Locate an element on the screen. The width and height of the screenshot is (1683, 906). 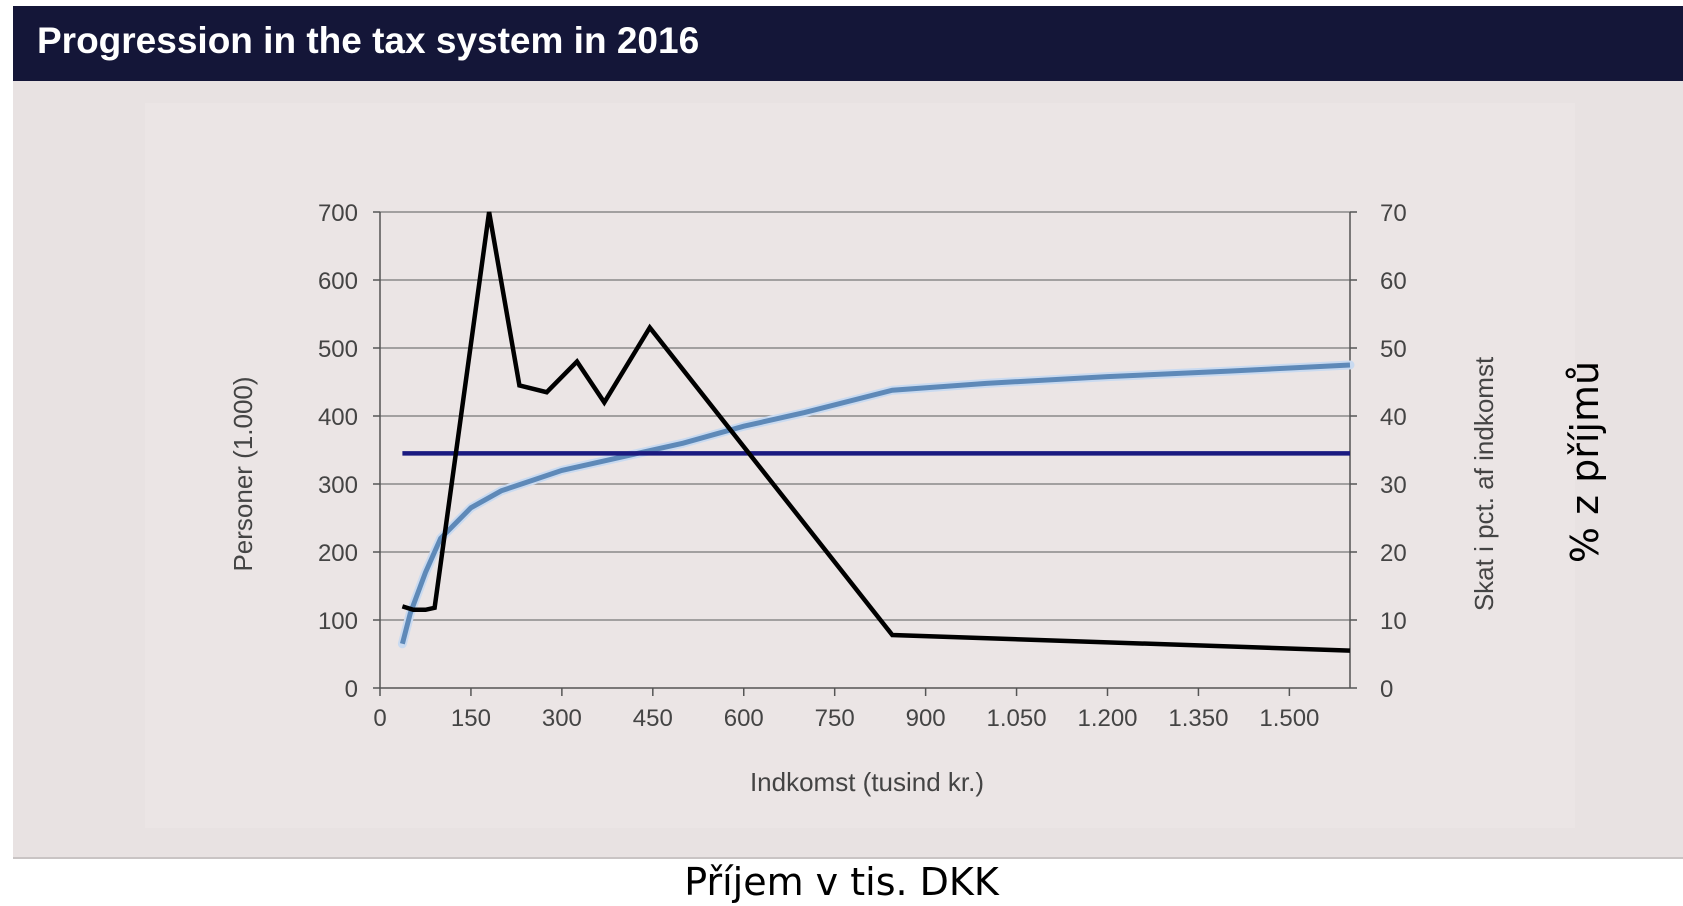
y-left-tick-label: 0 is located at coordinates (351, 689).